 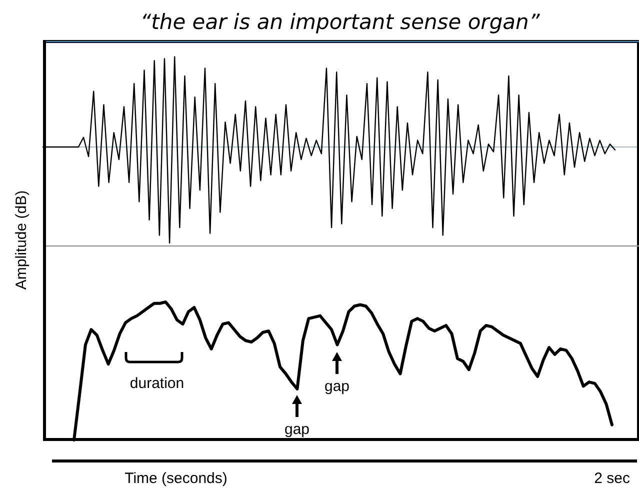 I want to click on chart-title: “the ear is an important sense organ”, so click(x=340, y=22).